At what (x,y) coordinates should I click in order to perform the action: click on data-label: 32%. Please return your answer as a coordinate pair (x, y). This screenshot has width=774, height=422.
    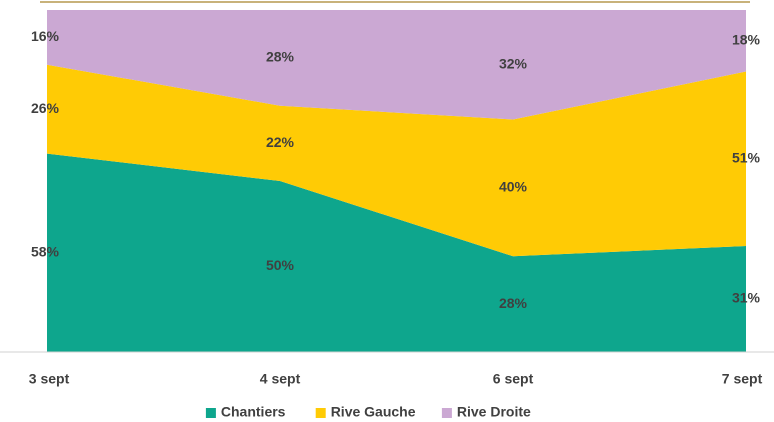
    Looking at the image, I should click on (513, 63).